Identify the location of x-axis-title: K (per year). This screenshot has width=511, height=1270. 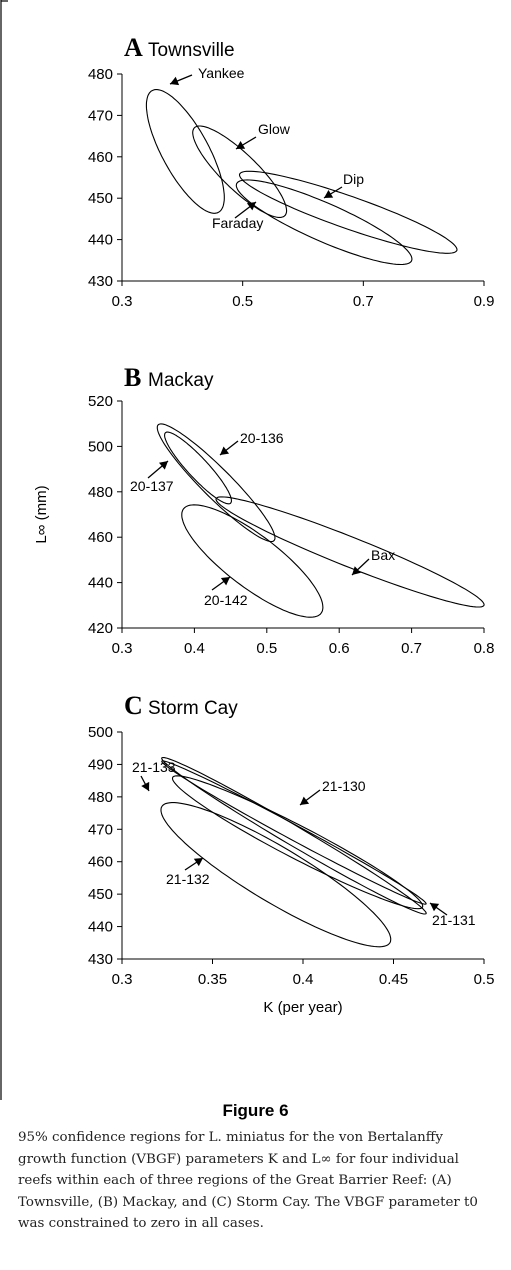
(302, 1007).